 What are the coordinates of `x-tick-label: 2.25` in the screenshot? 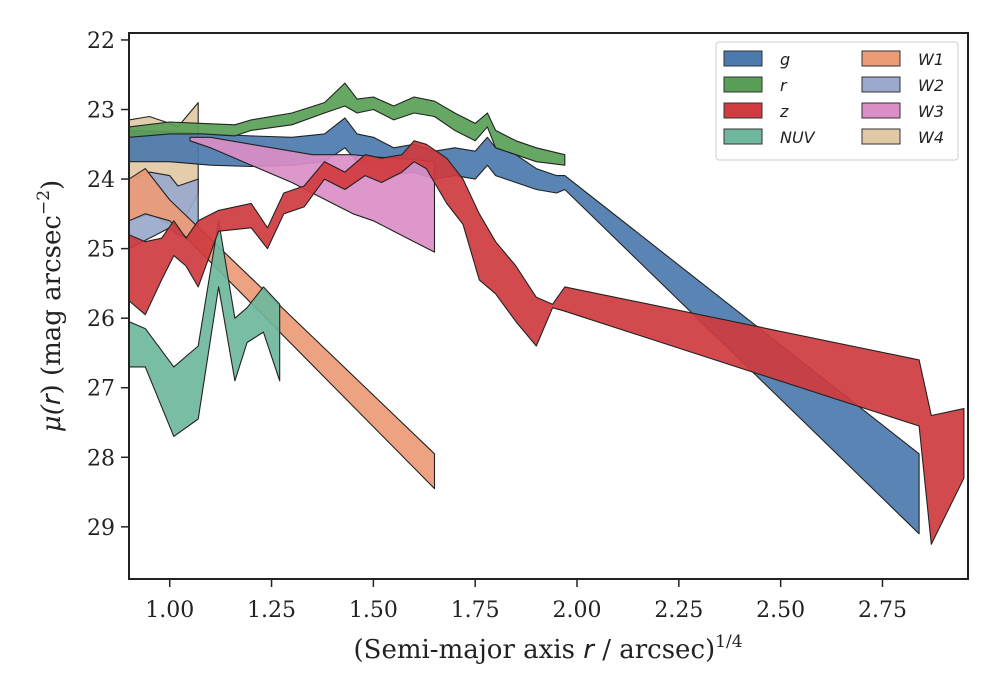 It's located at (678, 610).